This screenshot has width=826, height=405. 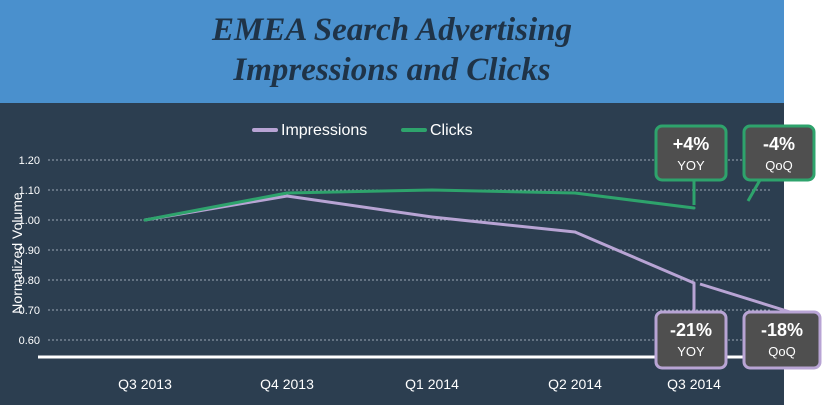 I want to click on x-tick-label: Q2 2014, so click(x=575, y=384).